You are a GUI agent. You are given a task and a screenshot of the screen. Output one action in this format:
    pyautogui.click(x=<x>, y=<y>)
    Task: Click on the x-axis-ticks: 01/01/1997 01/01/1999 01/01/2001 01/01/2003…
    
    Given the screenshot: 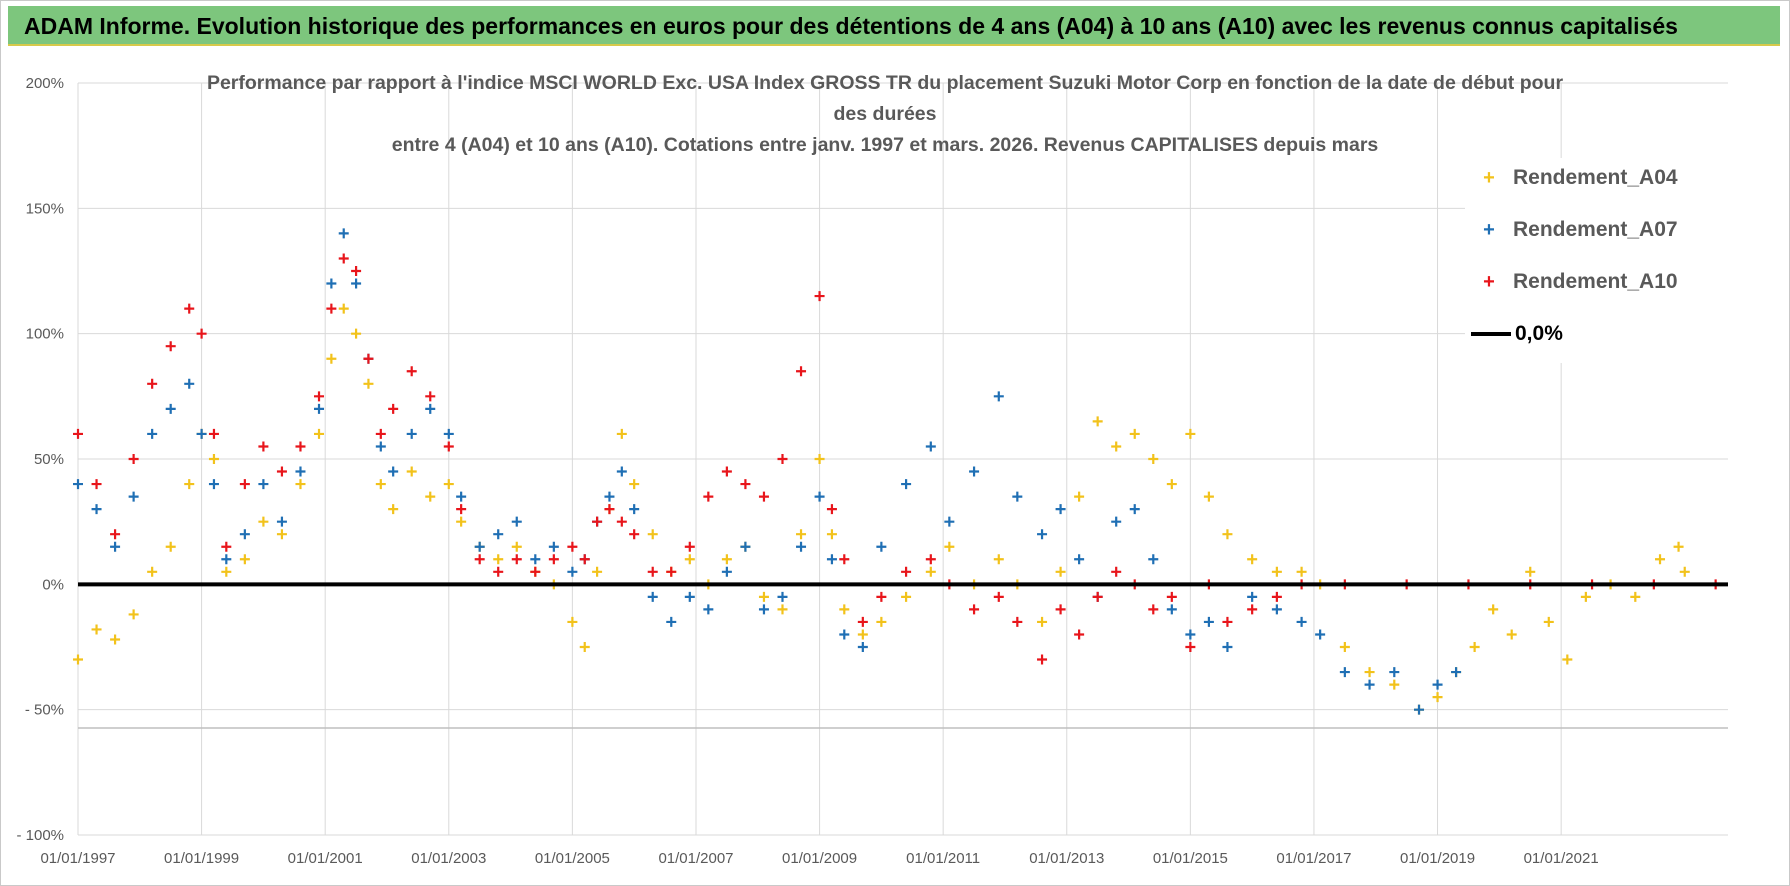 What is the action you would take?
    pyautogui.click(x=819, y=858)
    